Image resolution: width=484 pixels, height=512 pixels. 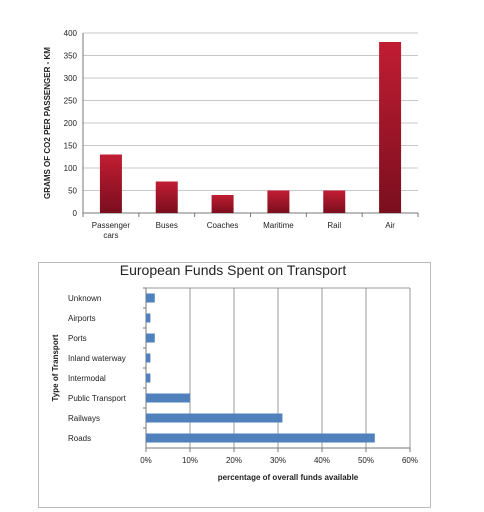 What do you see at coordinates (322, 460) in the screenshot?
I see `c2-x-tick-label: 40%` at bounding box center [322, 460].